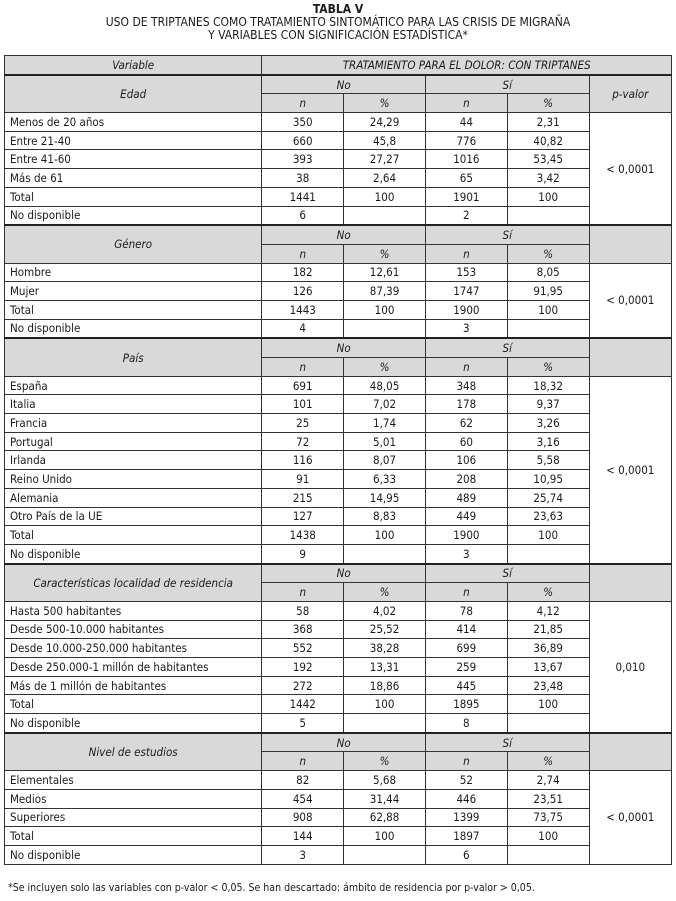  Describe the element at coordinates (384, 685) in the screenshot. I see `no-pct: 18,86` at that location.